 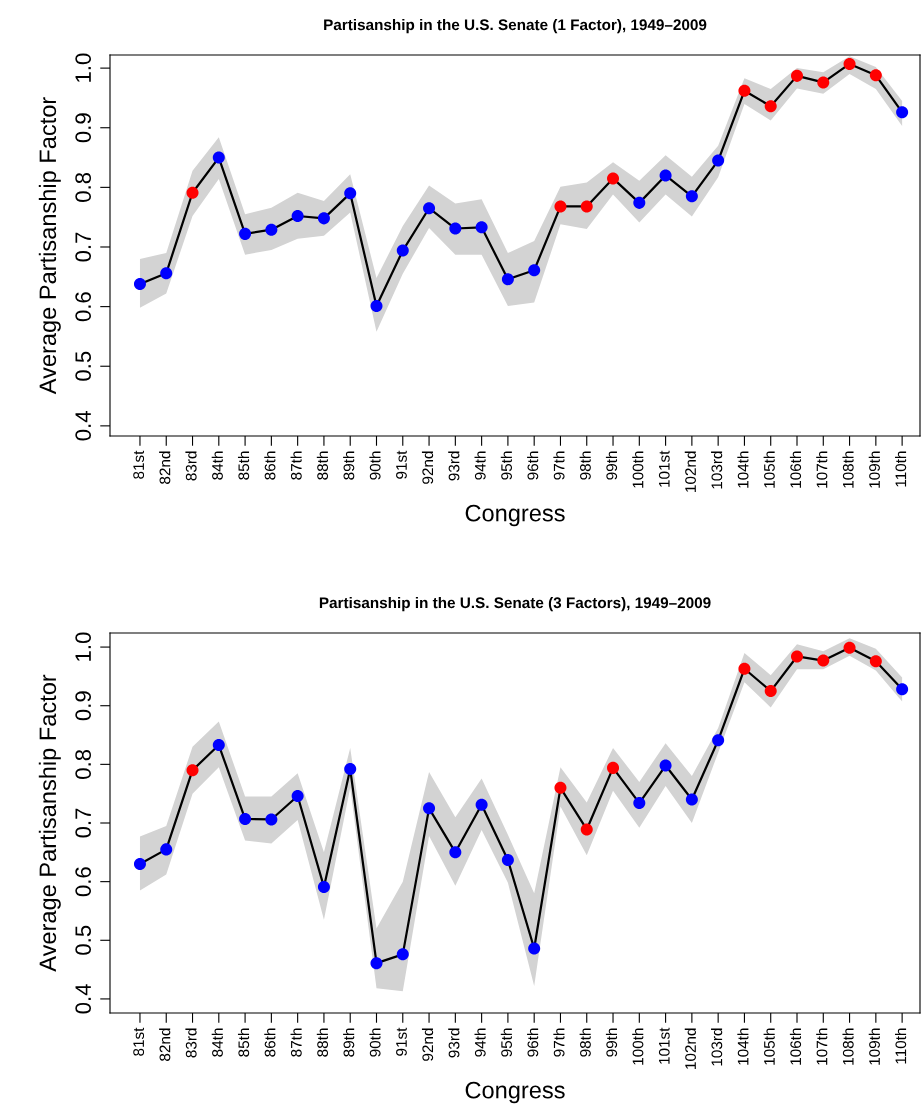 What do you see at coordinates (83, 426) in the screenshot?
I see `y-tick-label: 0.4` at bounding box center [83, 426].